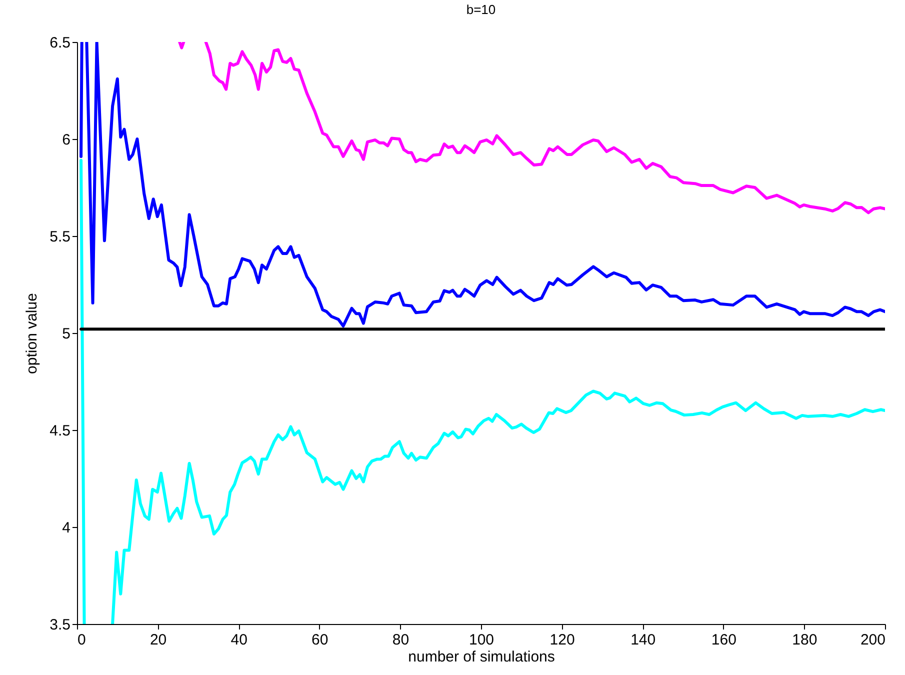 This screenshot has width=905, height=675. Describe the element at coordinates (723, 640) in the screenshot. I see `x-tick-label: 160` at that location.